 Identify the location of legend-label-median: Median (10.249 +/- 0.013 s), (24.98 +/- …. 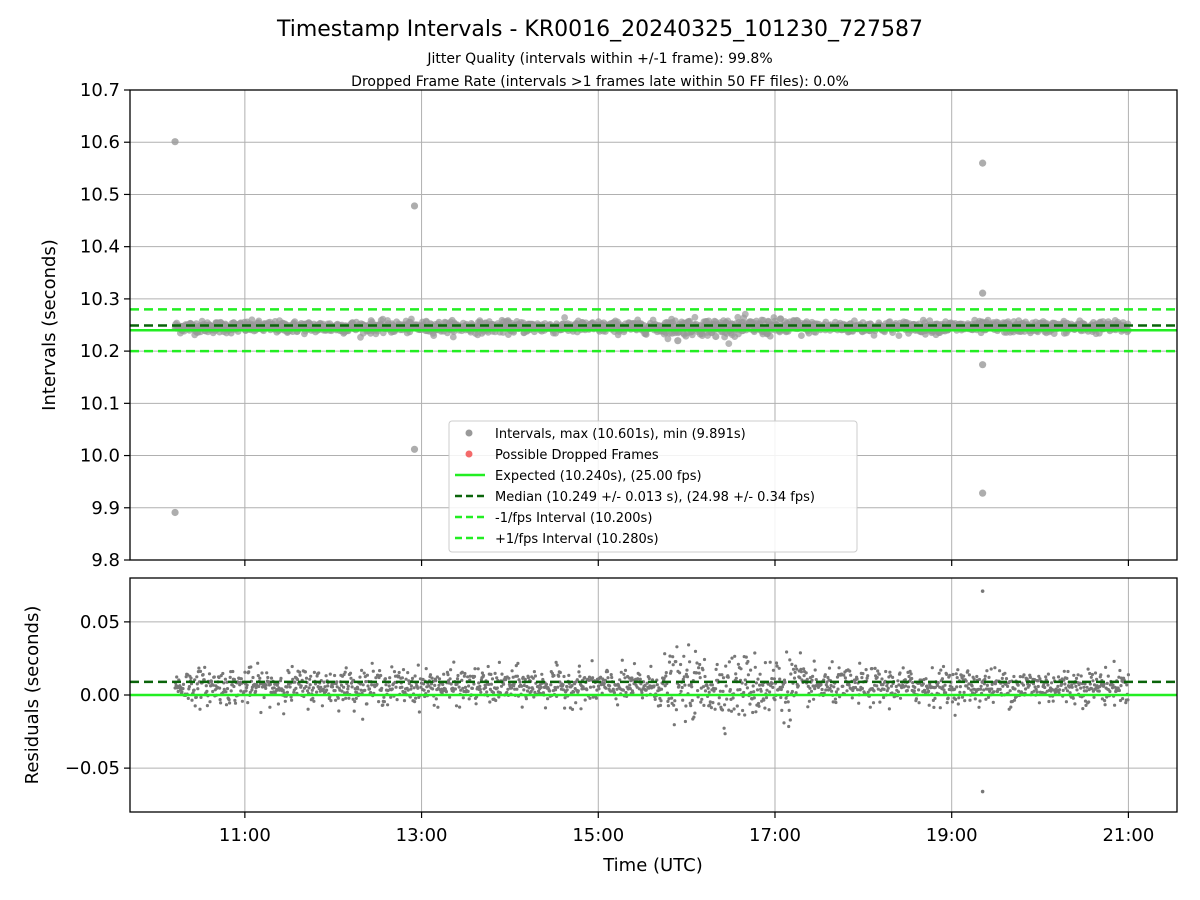
(655, 497).